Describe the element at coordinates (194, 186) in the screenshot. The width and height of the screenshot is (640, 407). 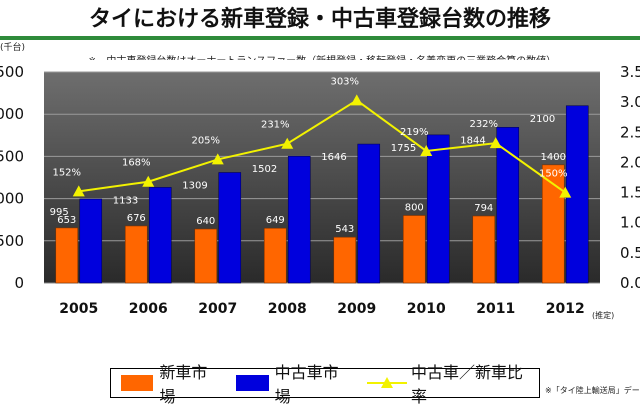
I see `data-label-used-car: 1309` at that location.